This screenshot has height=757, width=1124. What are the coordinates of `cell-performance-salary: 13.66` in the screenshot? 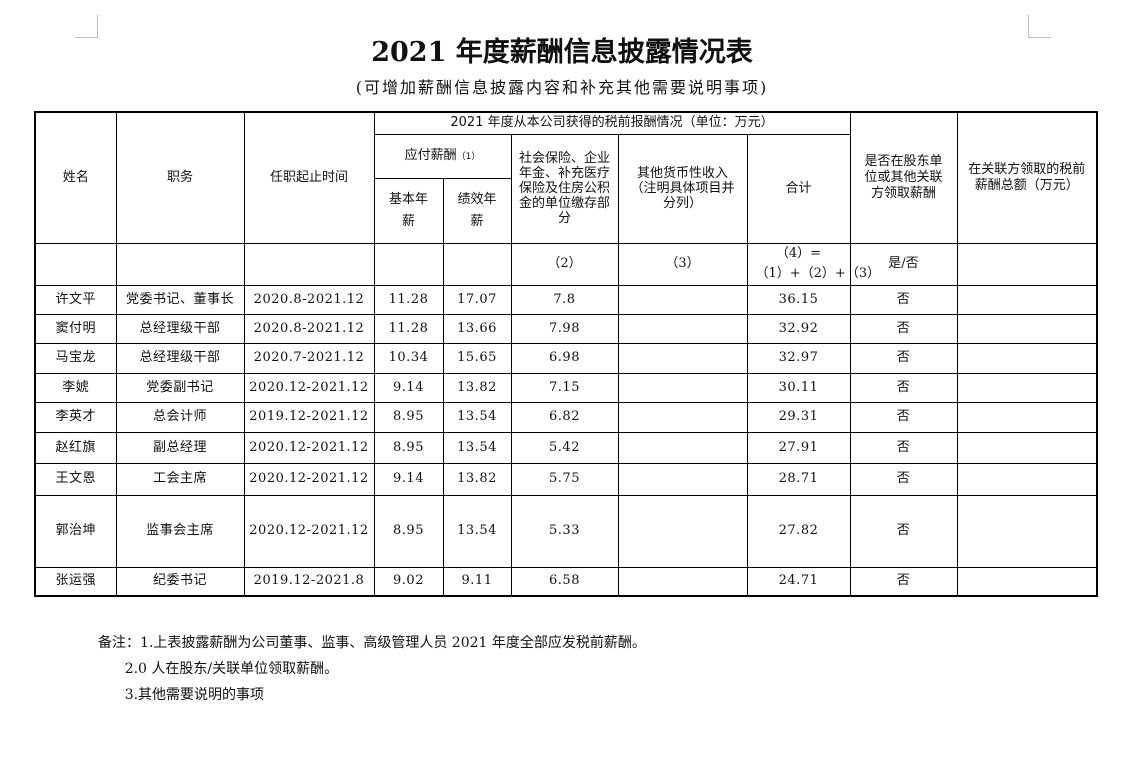 It's located at (477, 328).